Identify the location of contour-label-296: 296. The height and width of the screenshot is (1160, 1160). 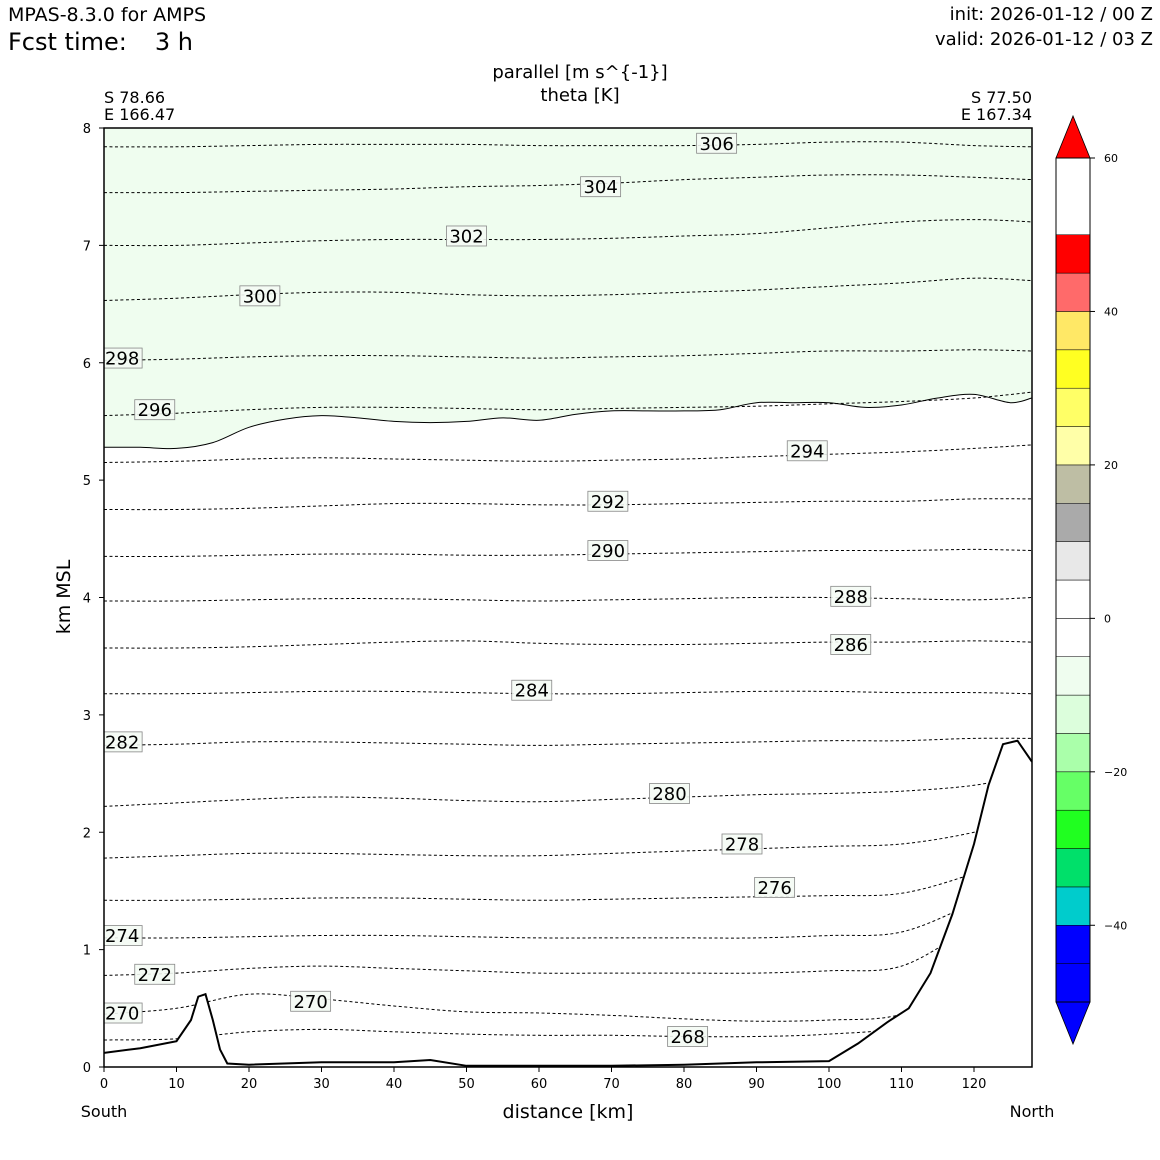
(155, 410).